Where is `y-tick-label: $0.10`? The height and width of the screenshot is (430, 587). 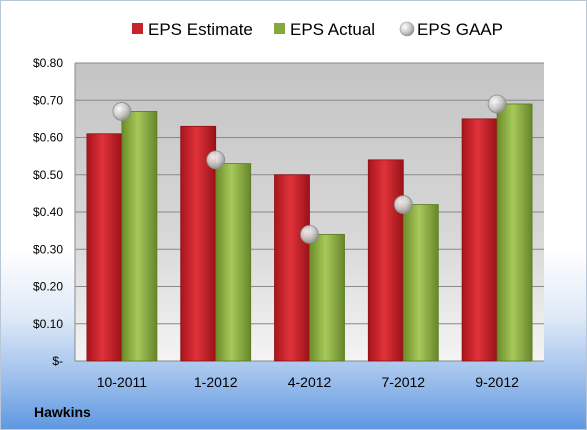
y-tick-label: $0.10 is located at coordinates (48, 324).